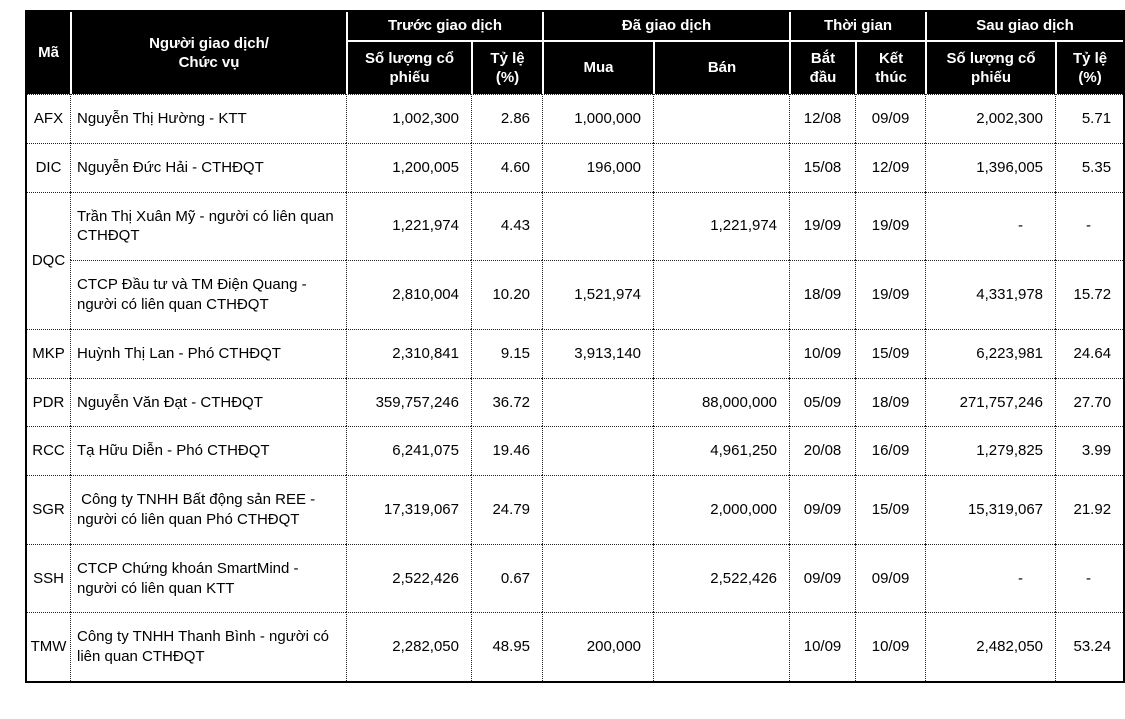 The image size is (1125, 719). What do you see at coordinates (721, 509) in the screenshot?
I see `cell-sell: 2,000,000` at bounding box center [721, 509].